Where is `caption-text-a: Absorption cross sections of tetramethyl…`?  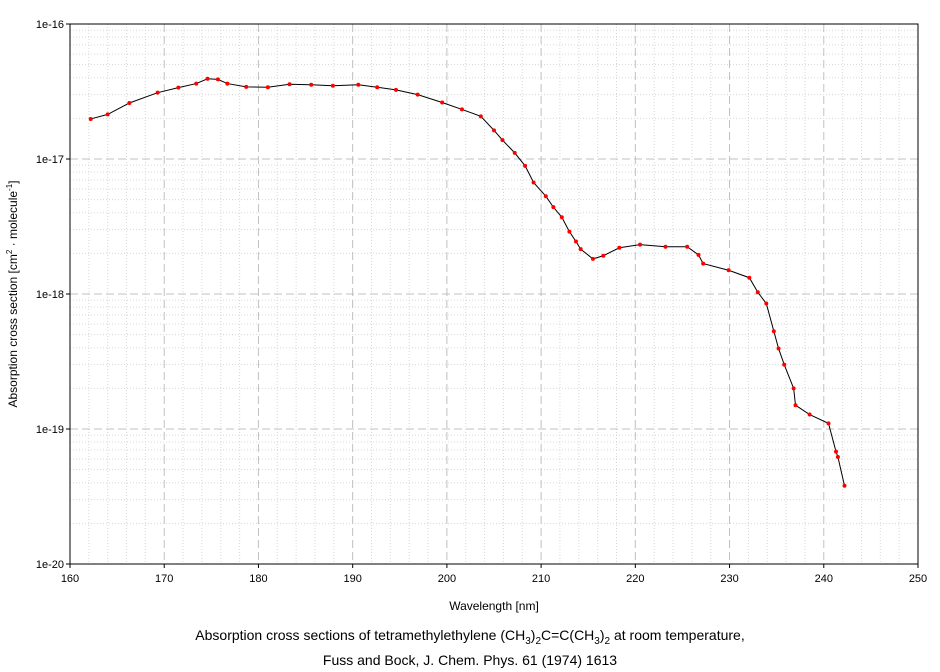
caption-text-a: Absorption cross sections of tetramethyl… is located at coordinates (360, 635).